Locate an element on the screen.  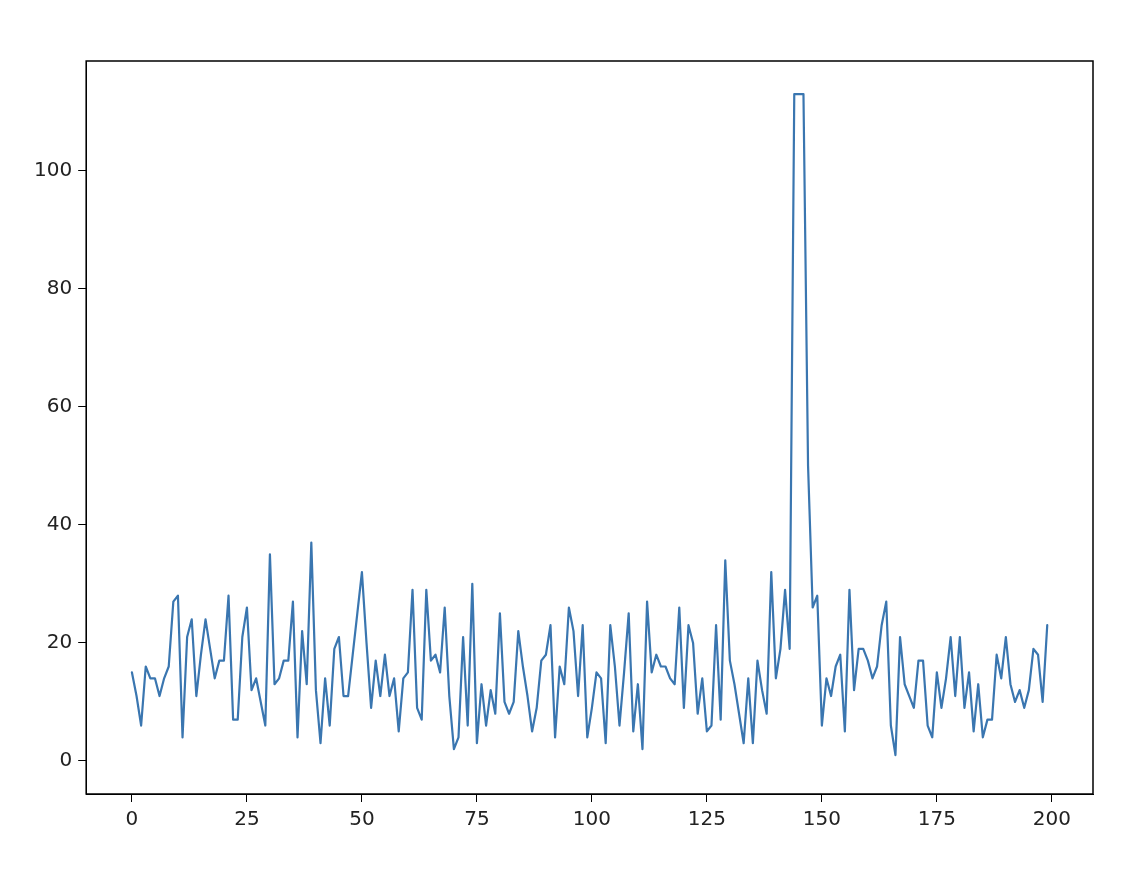
x-tick-label: 175 is located at coordinates (936, 818).